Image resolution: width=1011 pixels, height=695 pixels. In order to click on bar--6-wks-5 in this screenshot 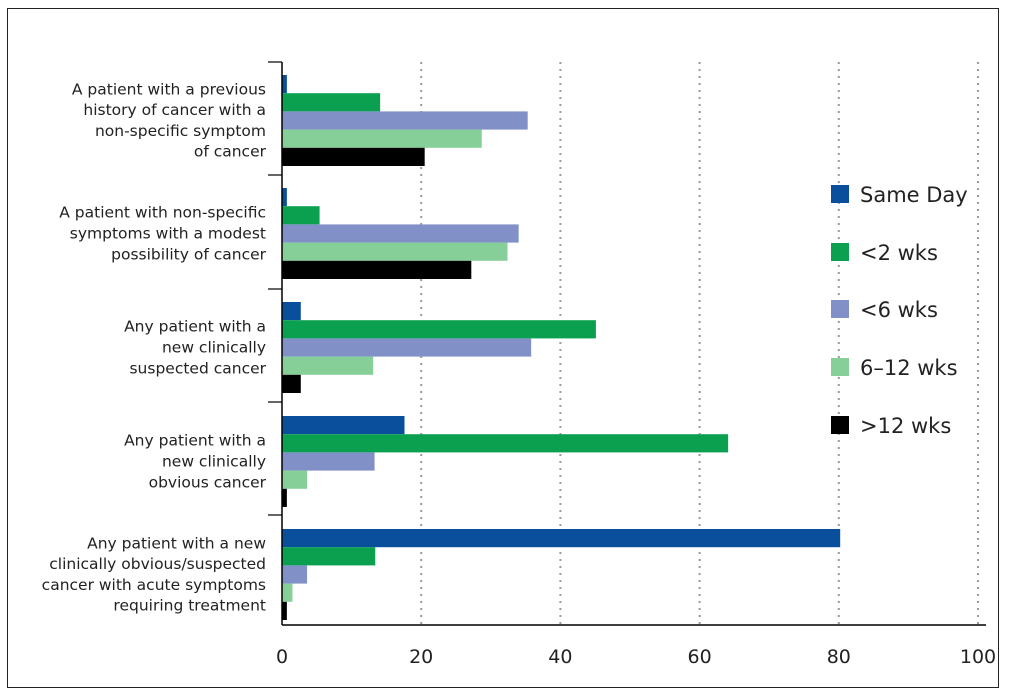, I will do `click(295, 574)`.